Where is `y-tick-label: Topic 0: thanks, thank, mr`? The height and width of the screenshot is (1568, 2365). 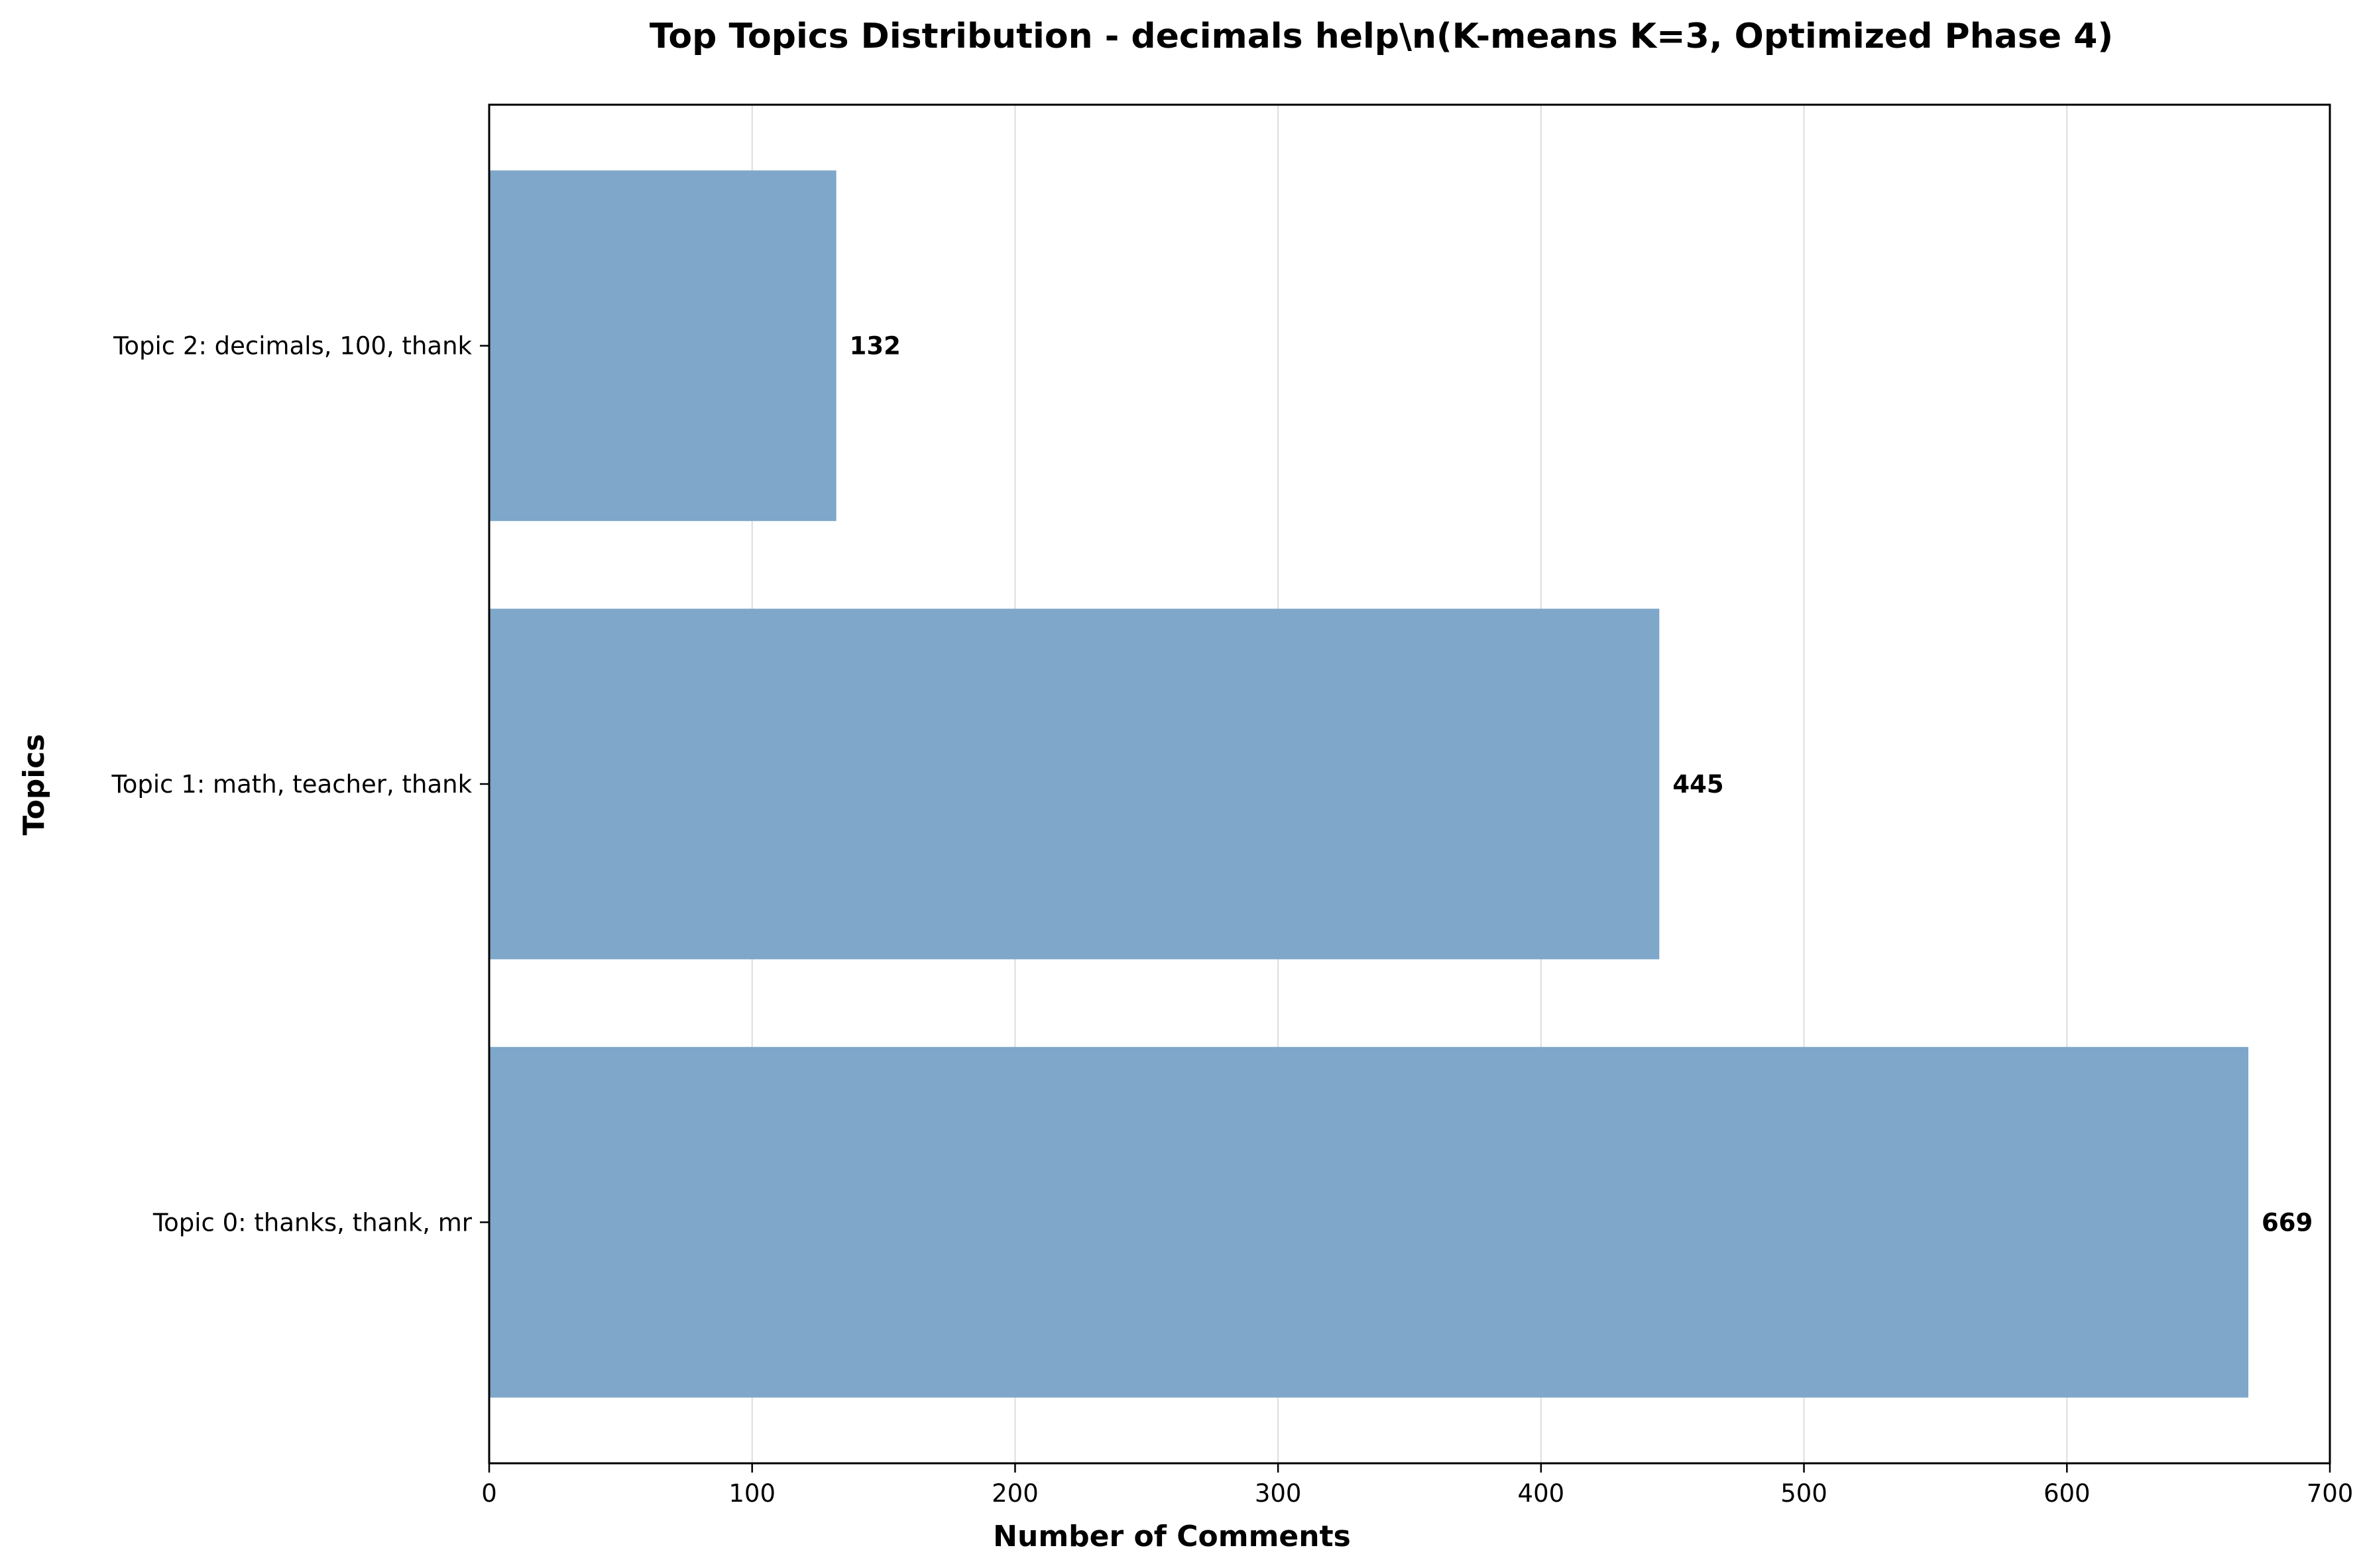
y-tick-label: Topic 0: thanks, thank, mr is located at coordinates (312, 1222).